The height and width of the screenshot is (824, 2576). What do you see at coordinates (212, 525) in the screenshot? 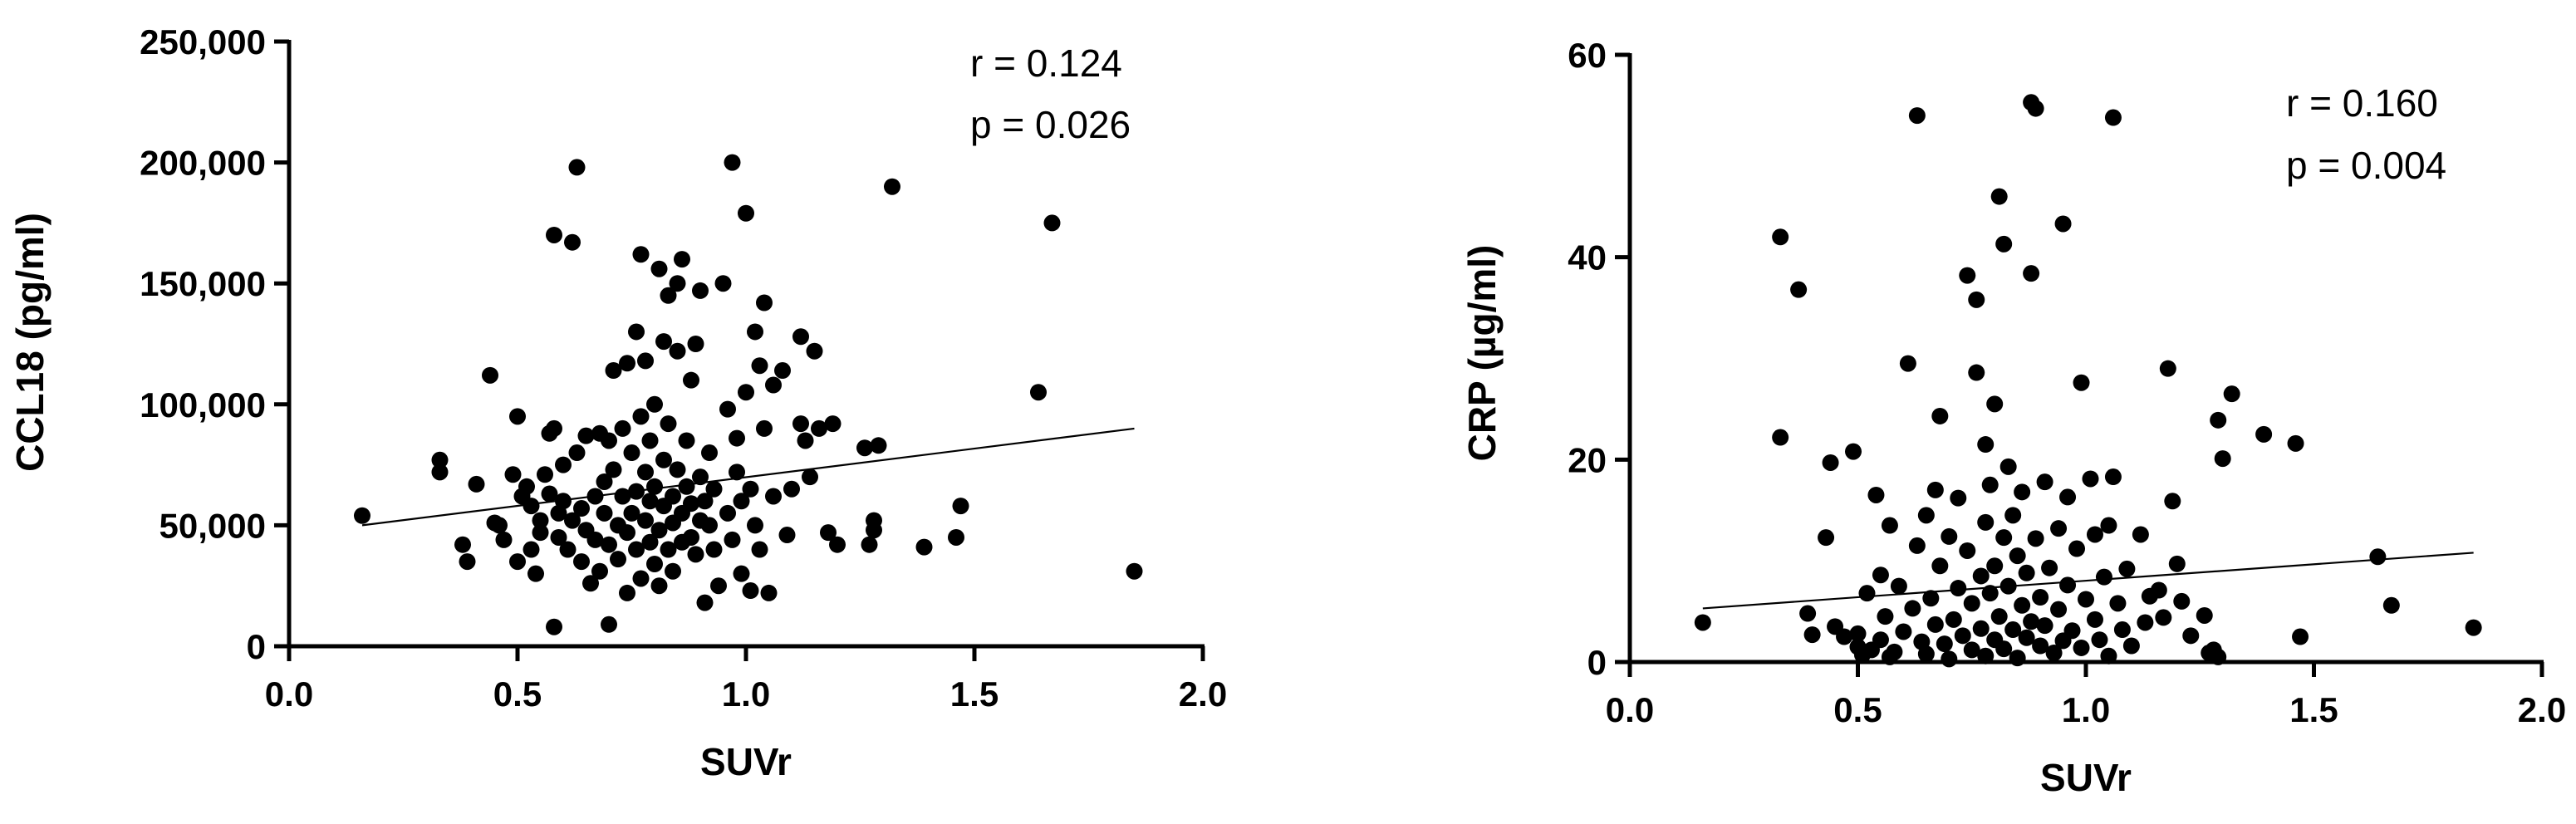
I see `y-tick-label: 50,000` at bounding box center [212, 525].